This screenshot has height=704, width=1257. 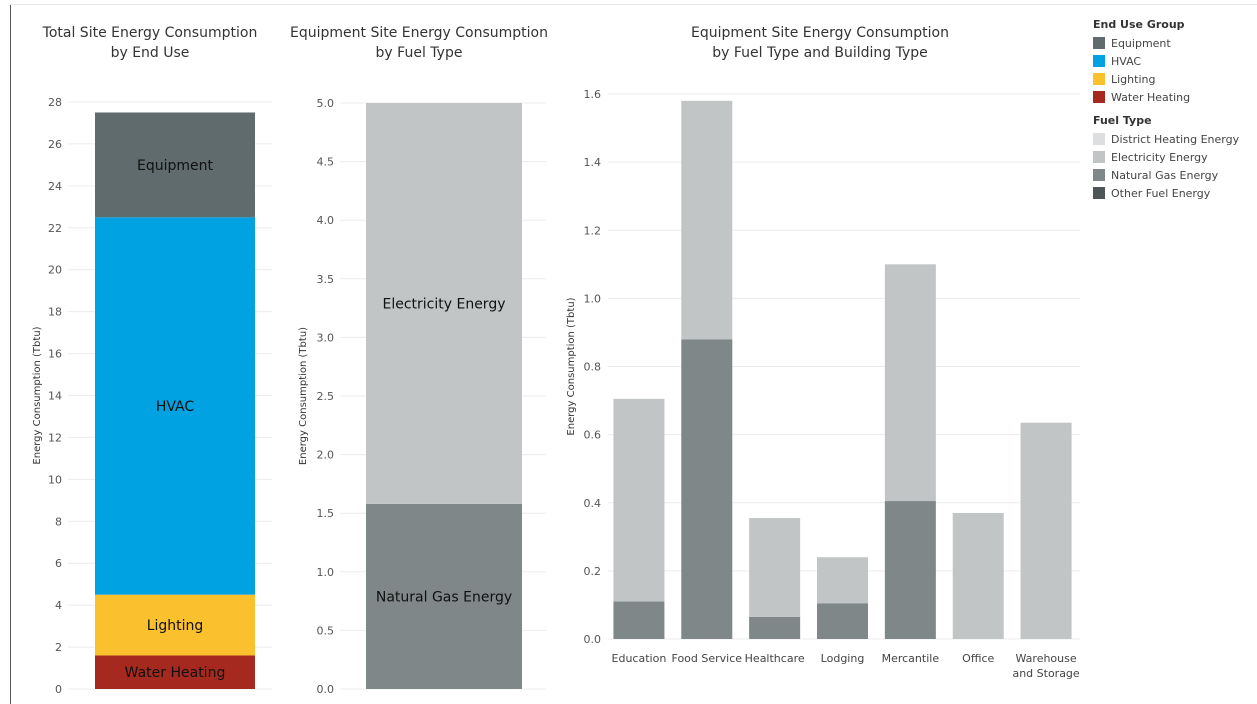 I want to click on chart-1-y-tick-label: 14, so click(x=55, y=396).